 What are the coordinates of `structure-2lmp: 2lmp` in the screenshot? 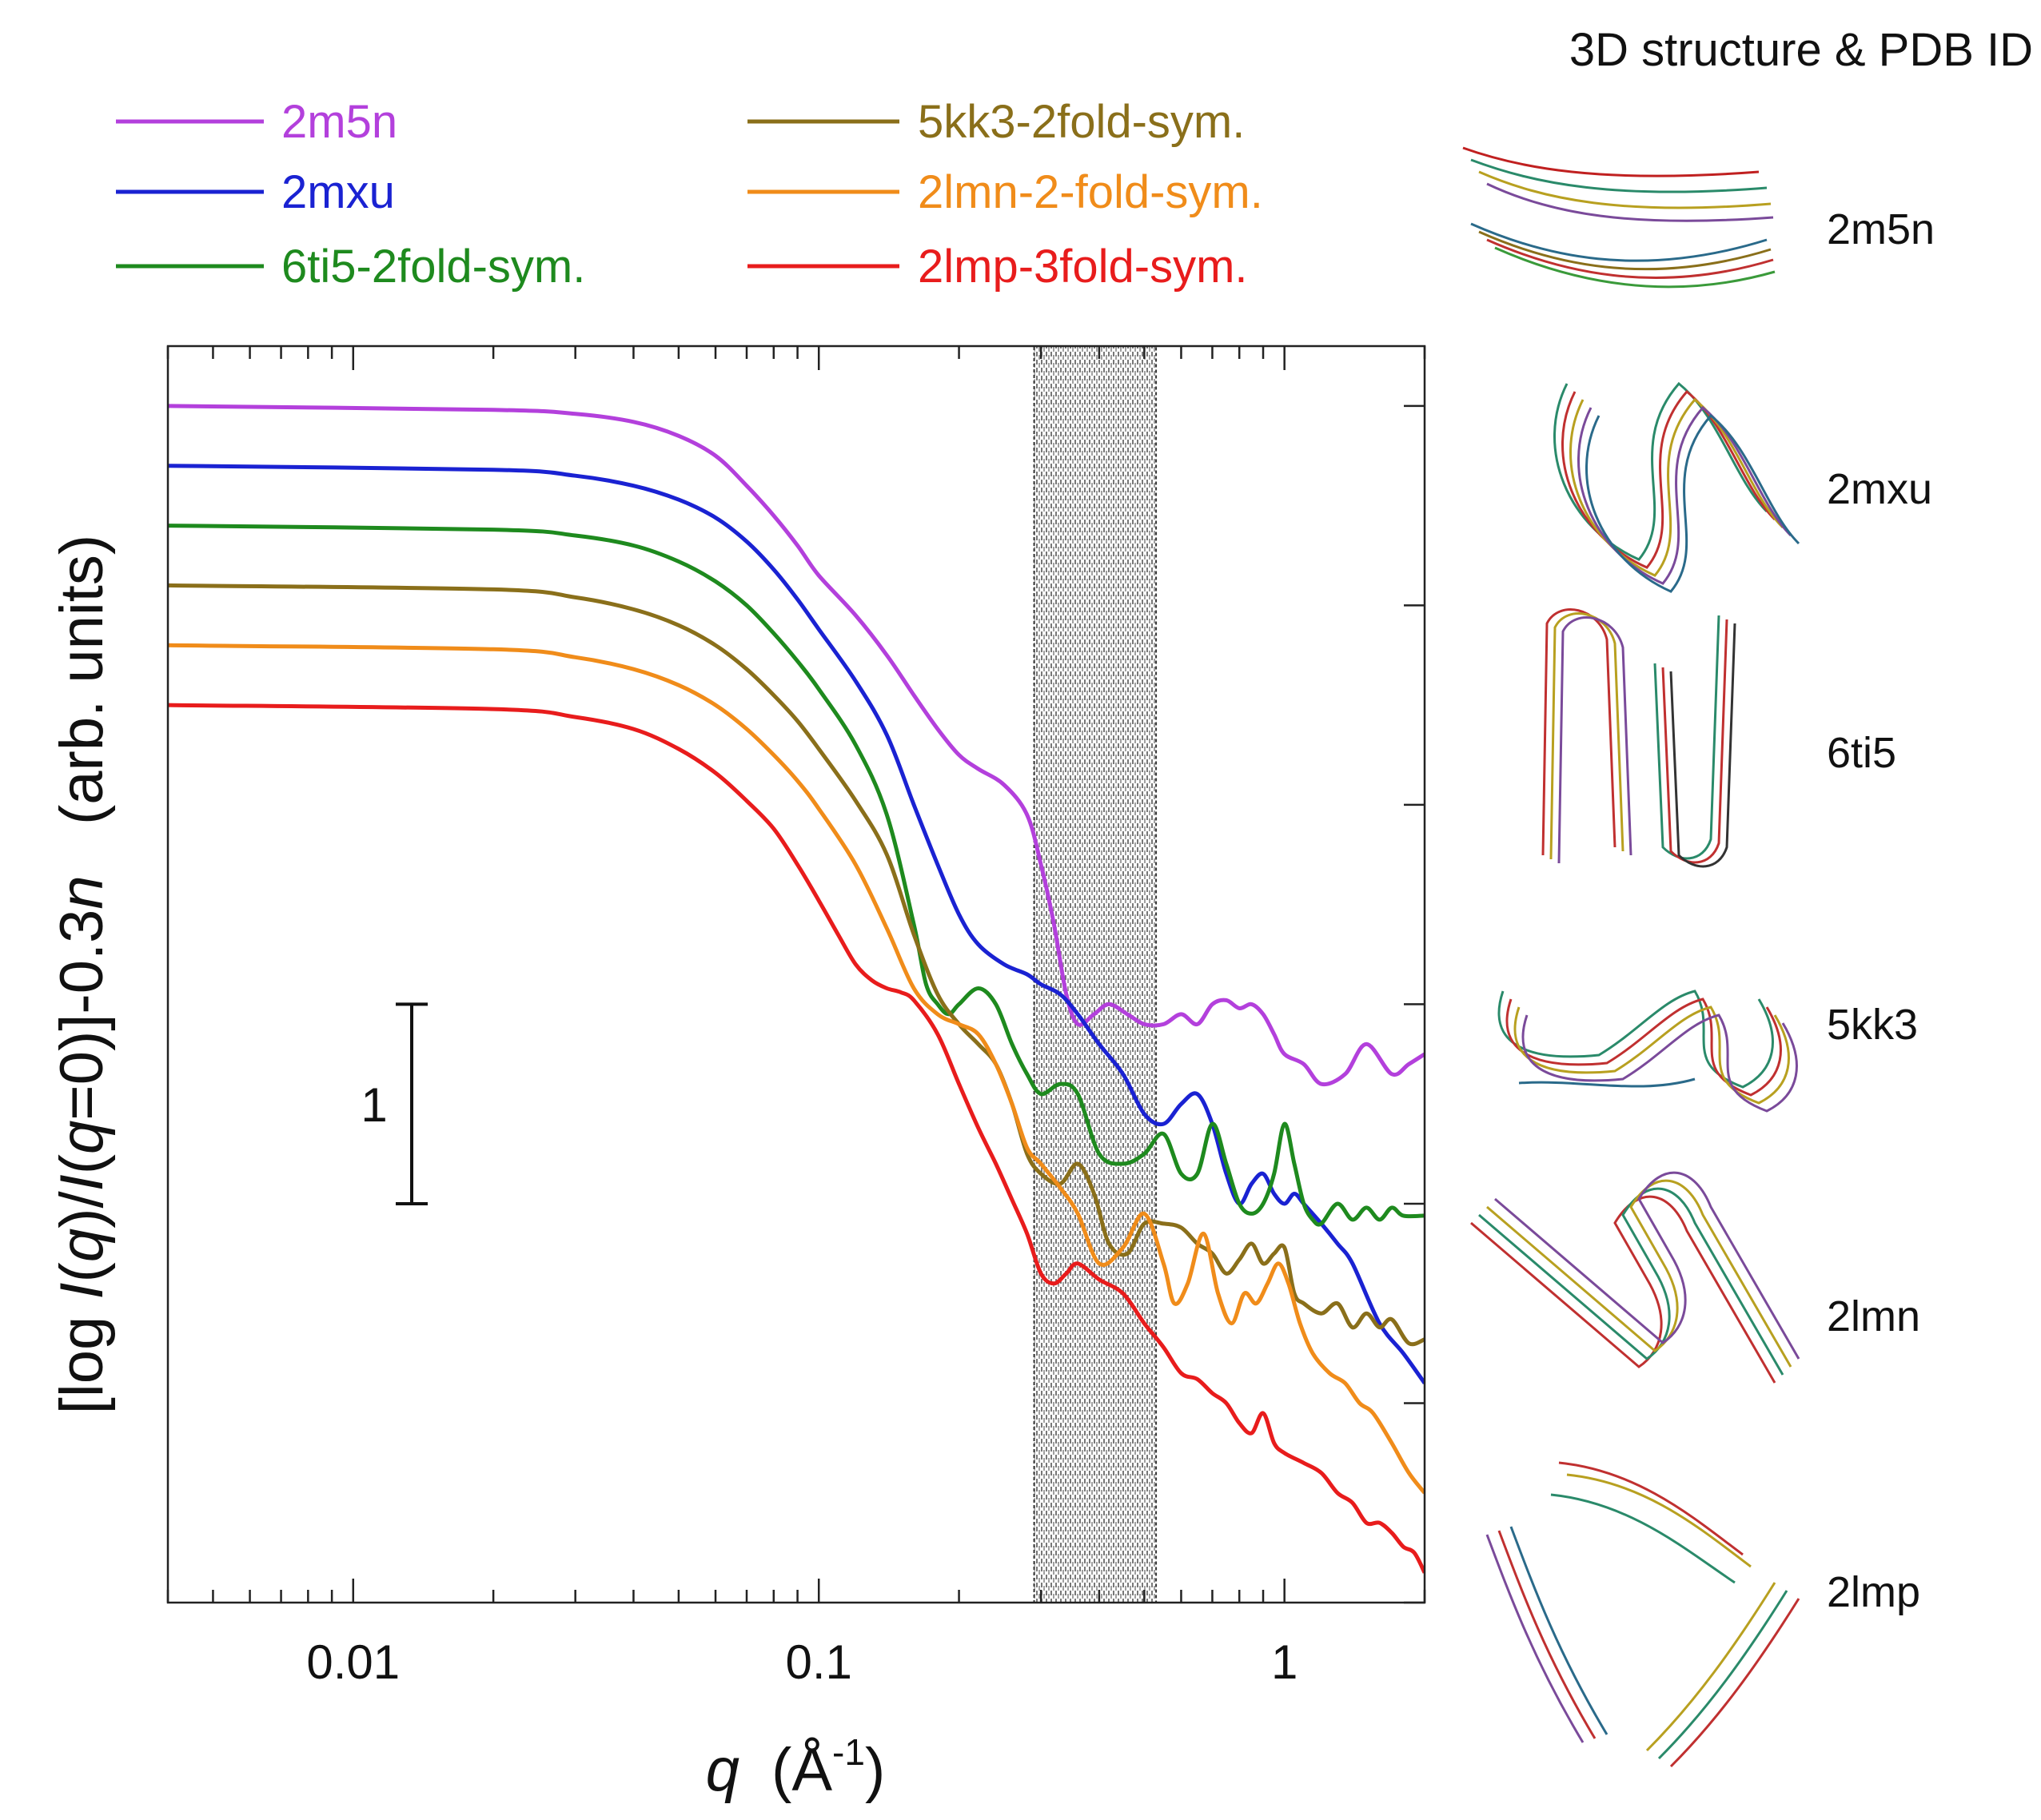 It's located at (1702, 1614).